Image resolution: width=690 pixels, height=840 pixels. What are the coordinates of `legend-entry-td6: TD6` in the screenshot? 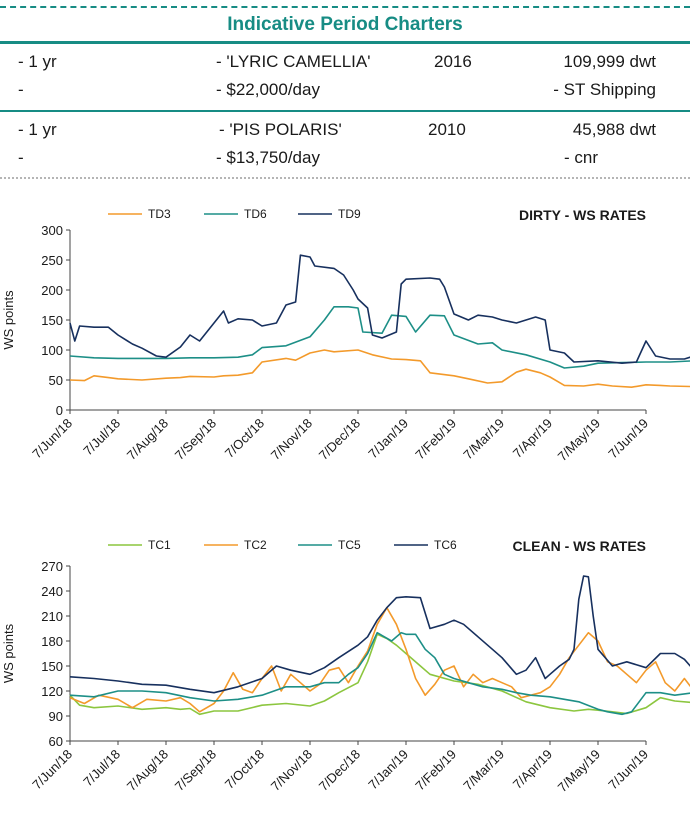 It's located at (235, 214).